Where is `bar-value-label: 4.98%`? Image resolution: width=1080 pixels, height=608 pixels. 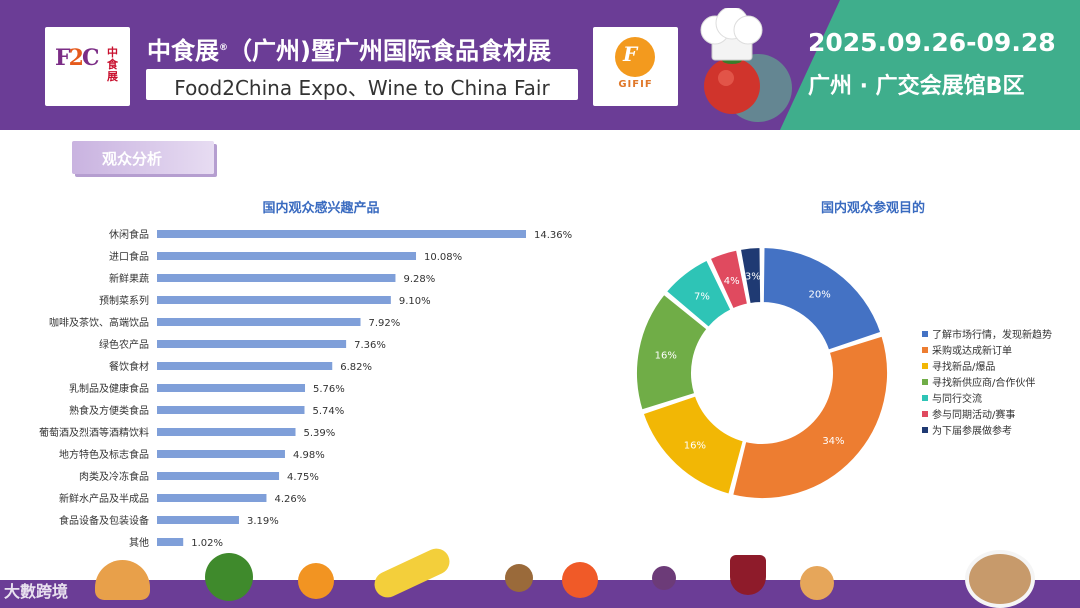
bar-value-label: 4.98% is located at coordinates (309, 455).